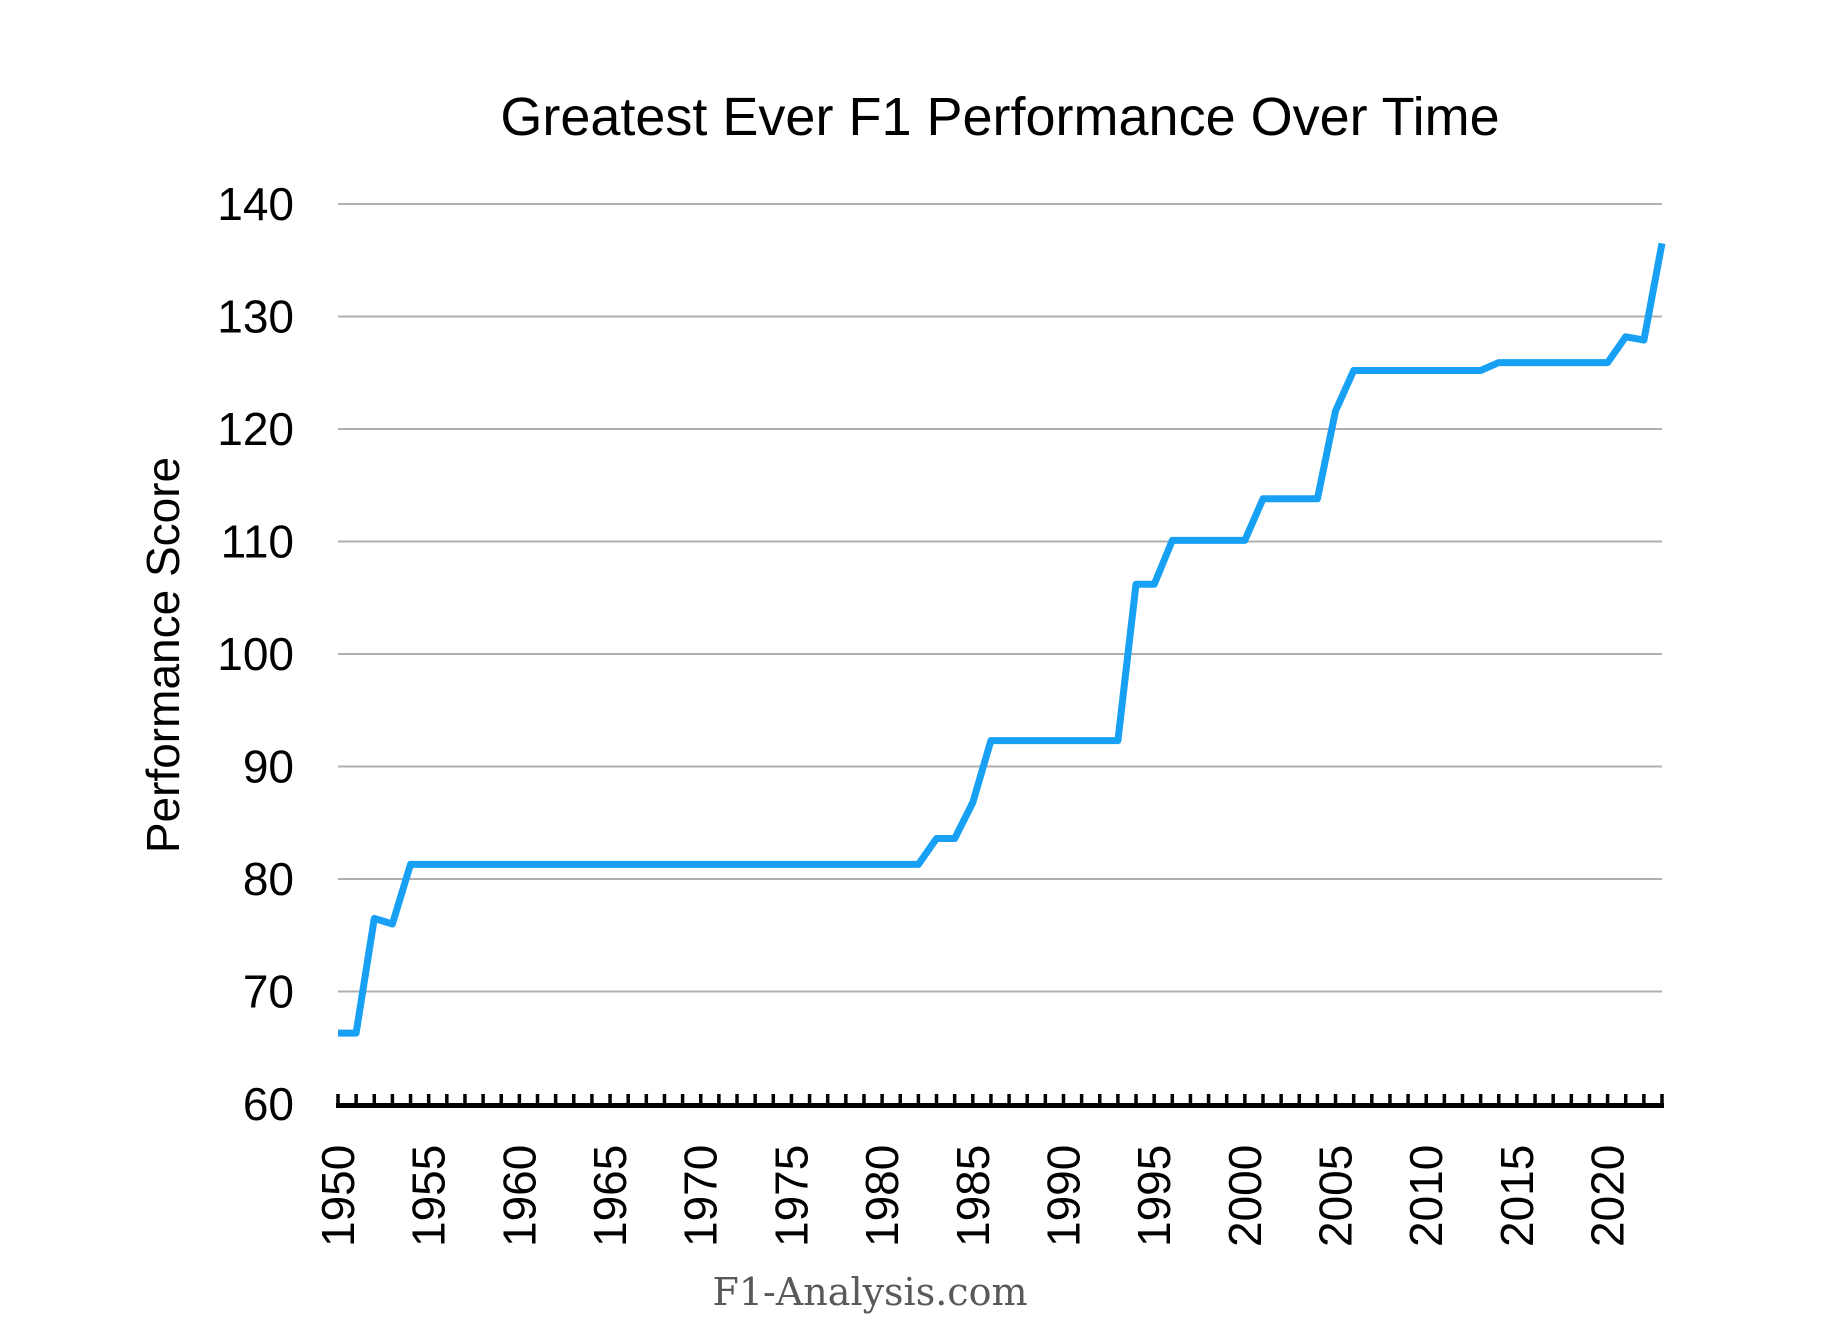  Describe the element at coordinates (255, 317) in the screenshot. I see `y-tick-label: 130` at that location.